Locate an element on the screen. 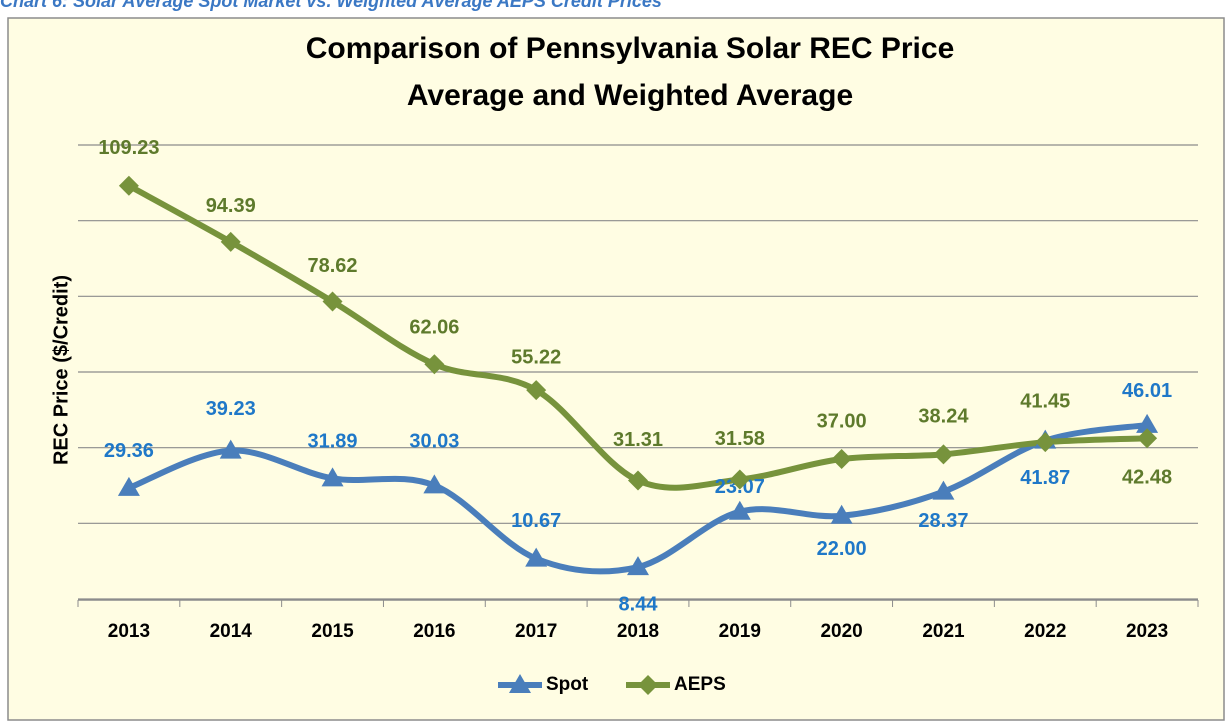 The image size is (1225, 721). x-tick-label: 2023 is located at coordinates (1147, 631).